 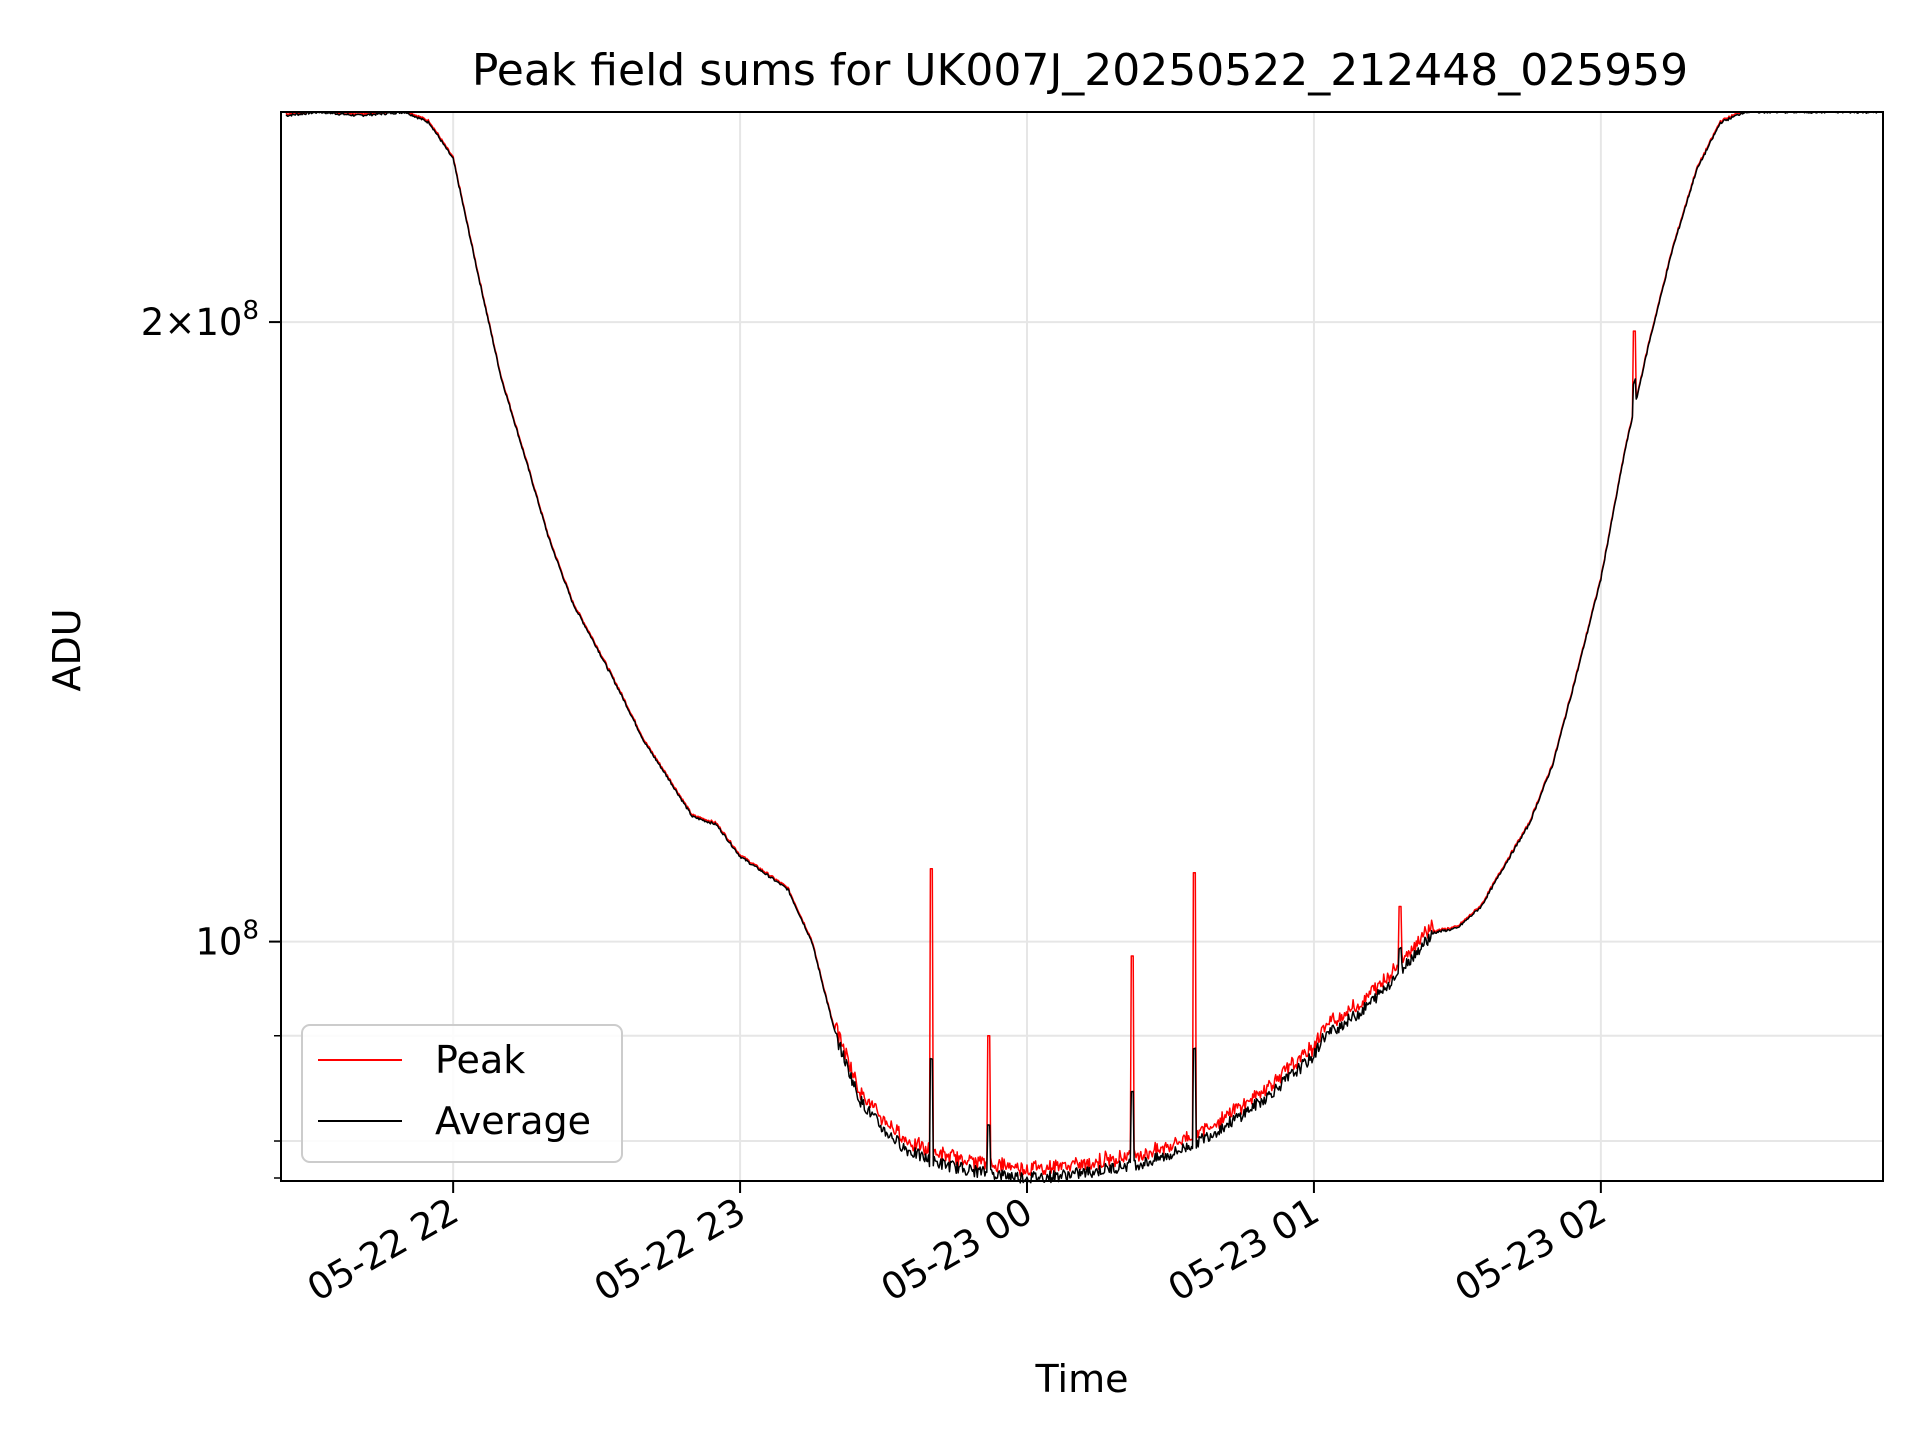 I want to click on y-tick-part: 2, so click(x=153, y=322).